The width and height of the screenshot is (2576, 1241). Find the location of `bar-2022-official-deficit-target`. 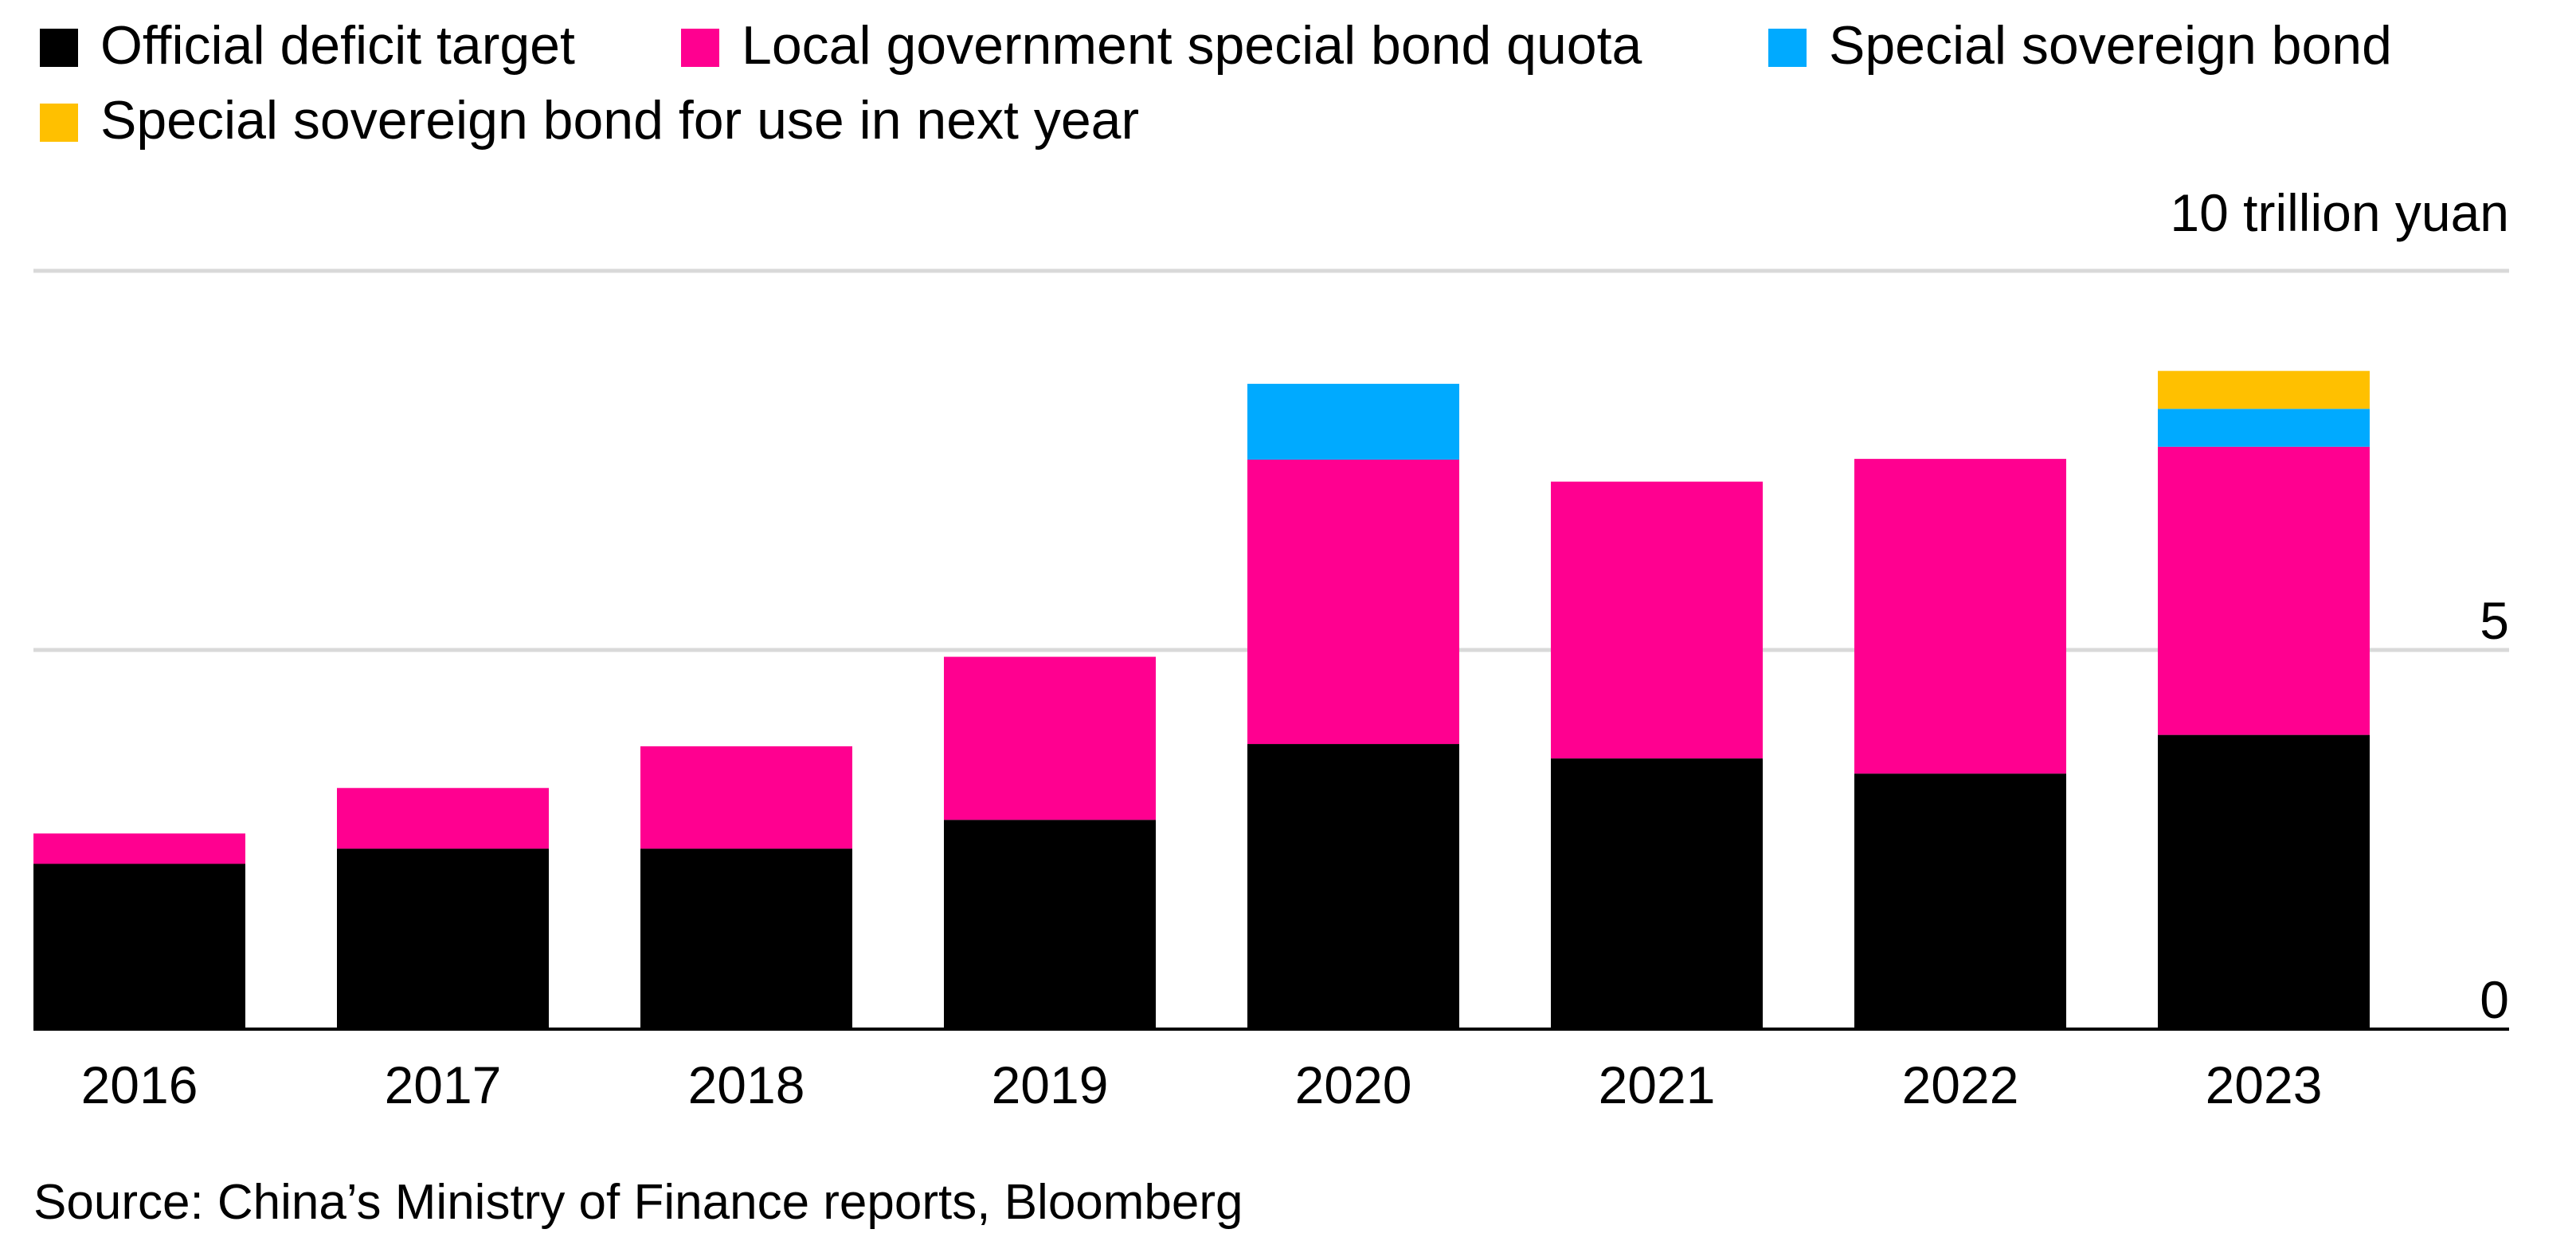

bar-2022-official-deficit-target is located at coordinates (1960, 901).